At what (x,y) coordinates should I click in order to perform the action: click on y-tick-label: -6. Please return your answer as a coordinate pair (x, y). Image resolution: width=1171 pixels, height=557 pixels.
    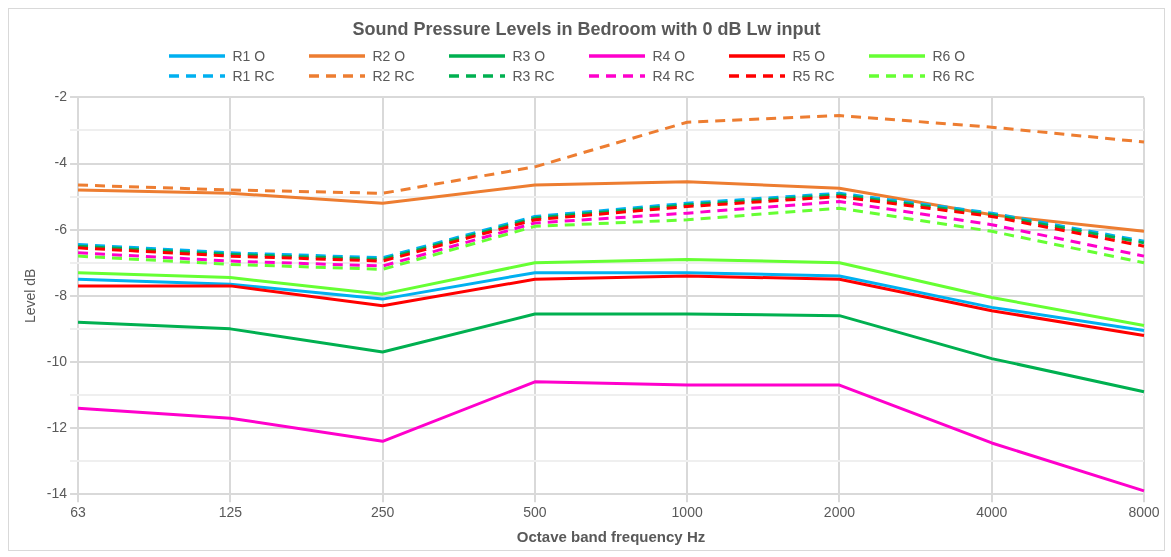
    Looking at the image, I should click on (61, 228).